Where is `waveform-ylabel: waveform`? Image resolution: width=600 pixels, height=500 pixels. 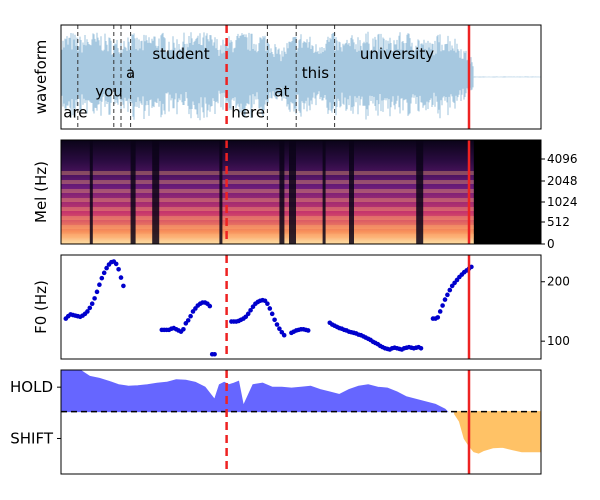 waveform-ylabel: waveform is located at coordinates (41, 77).